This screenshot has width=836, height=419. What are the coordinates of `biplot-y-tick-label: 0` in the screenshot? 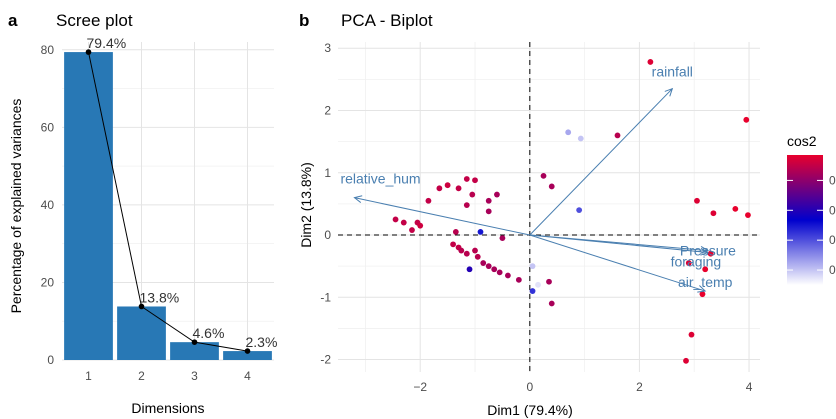 It's located at (327, 235).